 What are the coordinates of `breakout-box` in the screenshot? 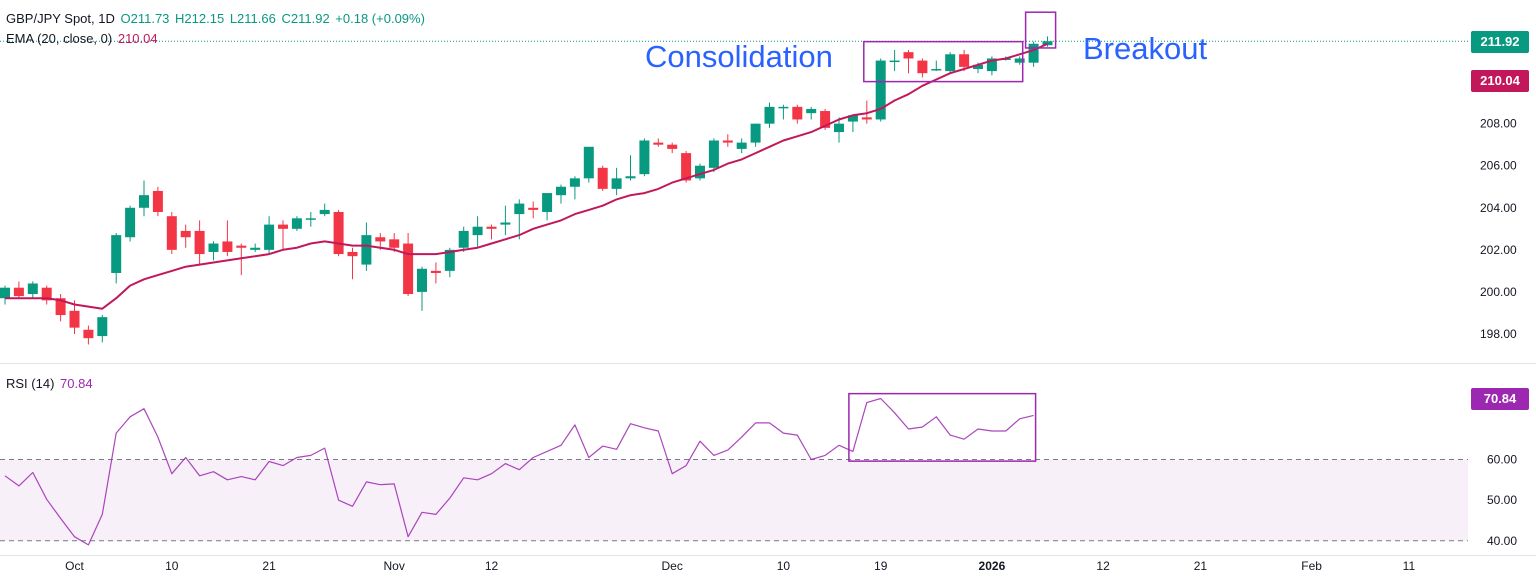 It's located at (1040, 30).